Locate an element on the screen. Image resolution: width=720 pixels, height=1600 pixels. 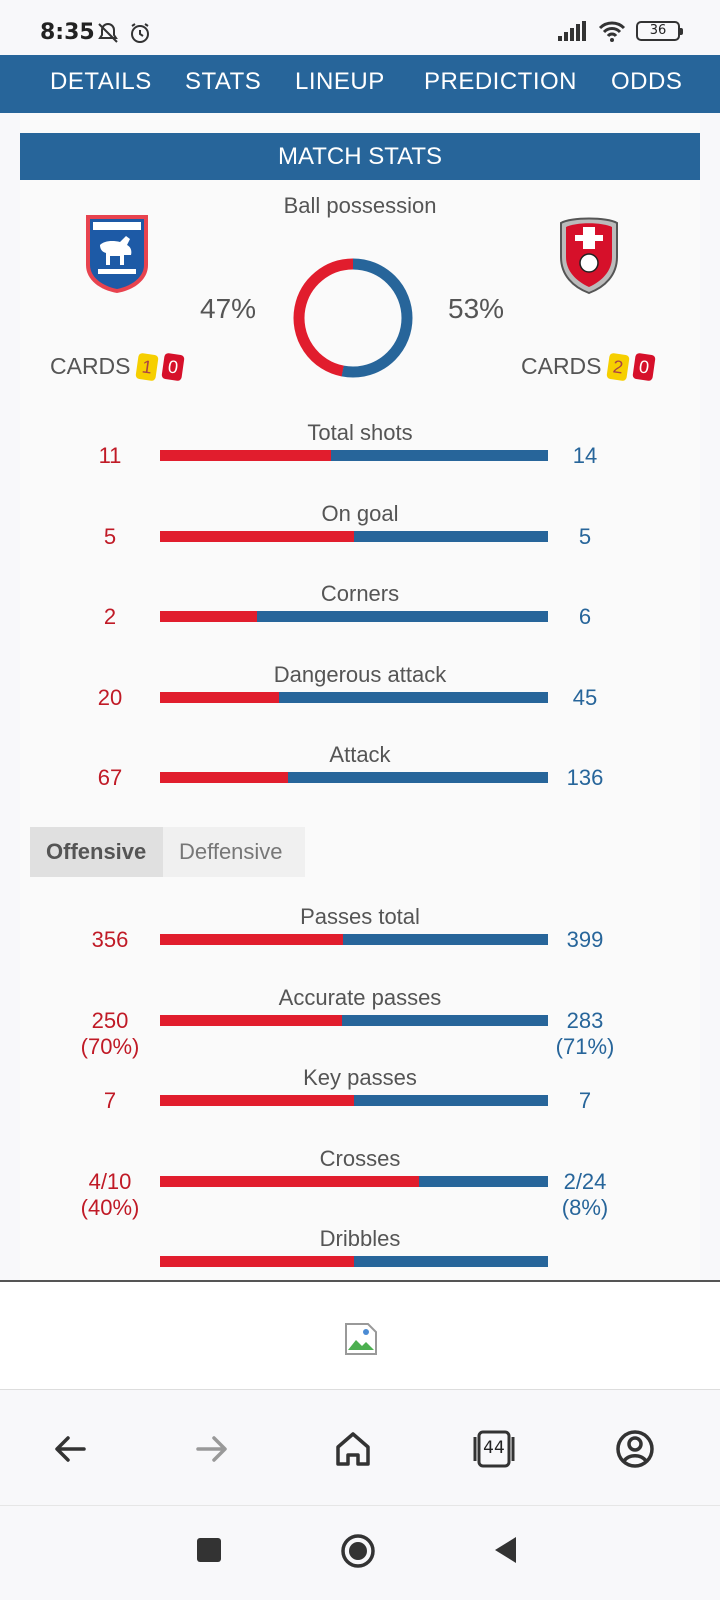
stat-label: Crosses is located at coordinates (360, 1158).